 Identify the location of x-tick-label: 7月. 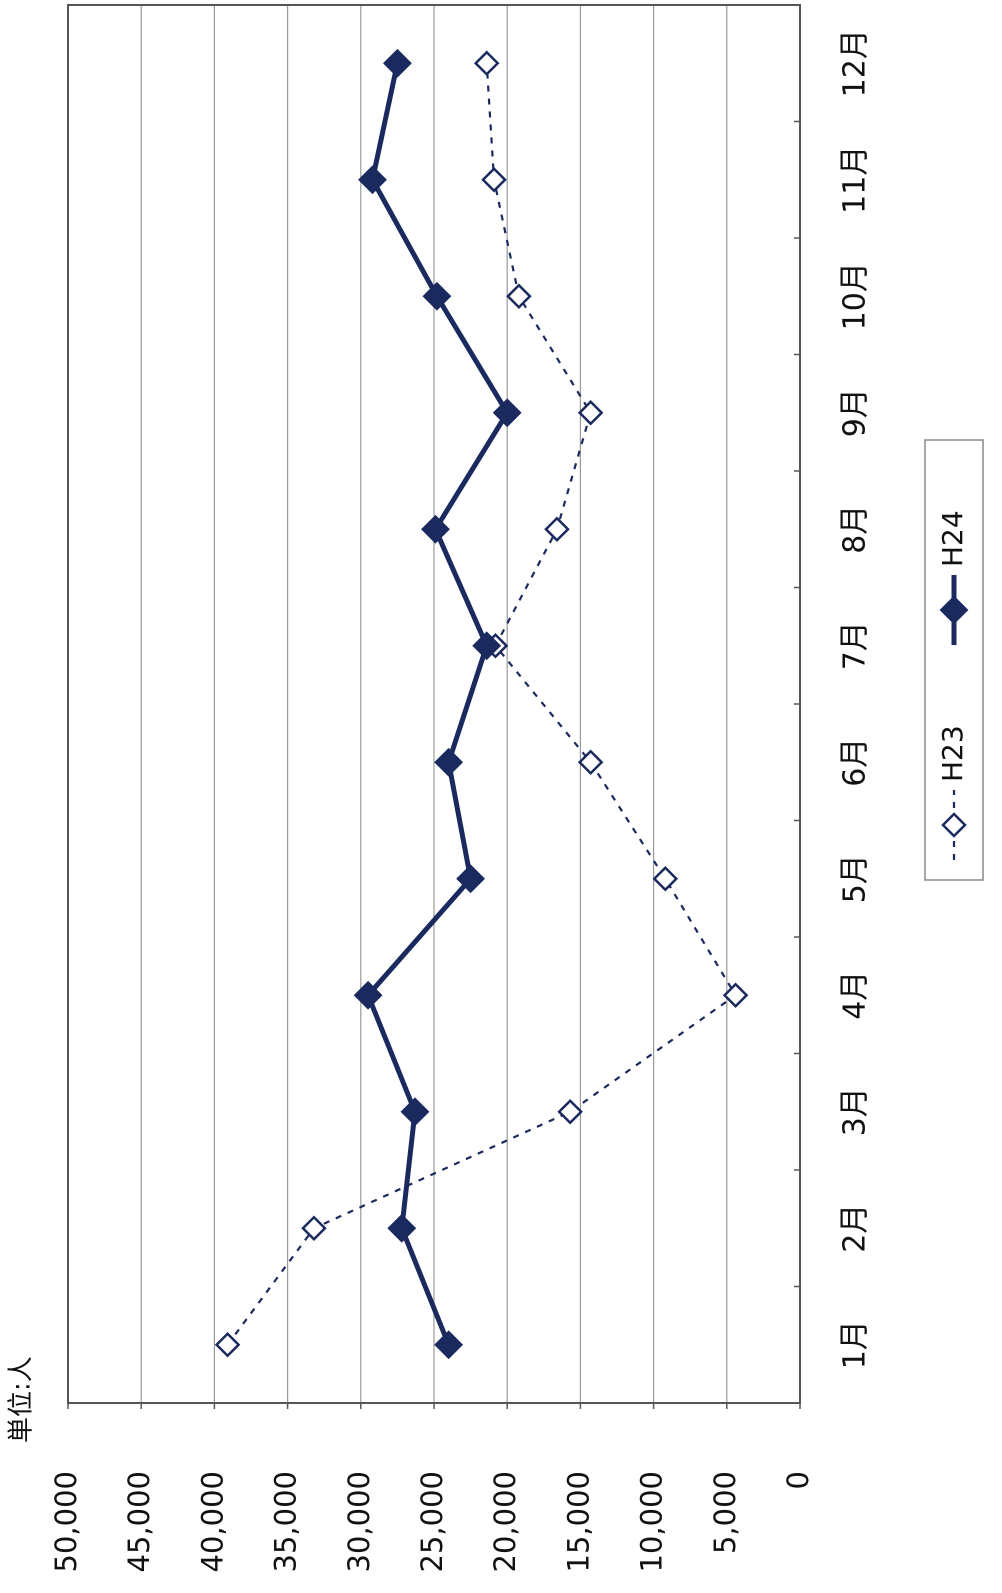
(855, 645).